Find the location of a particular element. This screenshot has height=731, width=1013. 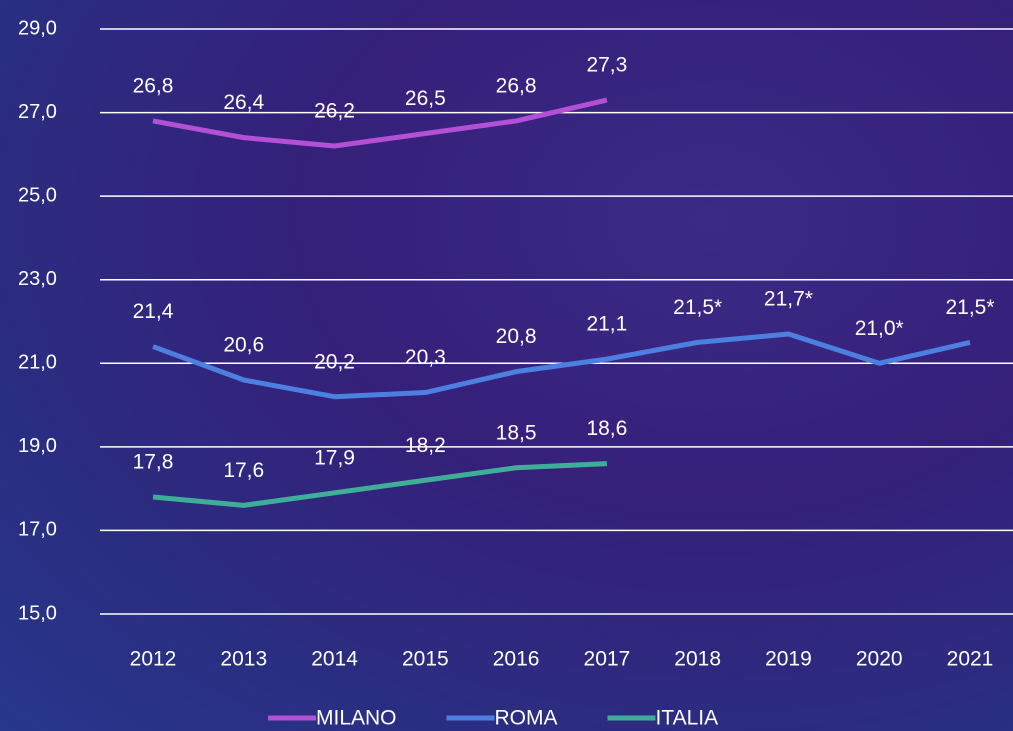

y-tick-label: 27,0 is located at coordinates (37, 112).